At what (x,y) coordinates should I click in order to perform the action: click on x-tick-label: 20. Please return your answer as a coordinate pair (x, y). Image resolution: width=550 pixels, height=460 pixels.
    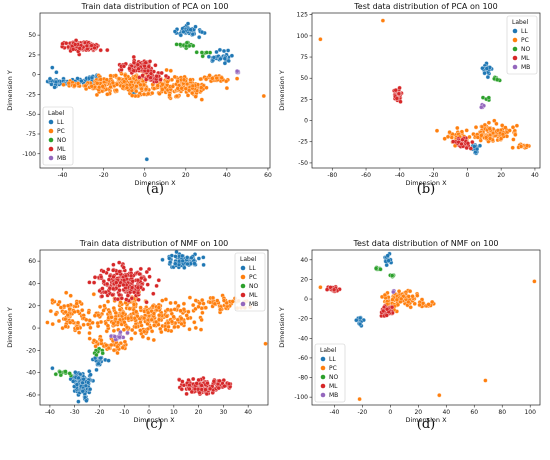
    Looking at the image, I should click on (501, 175).